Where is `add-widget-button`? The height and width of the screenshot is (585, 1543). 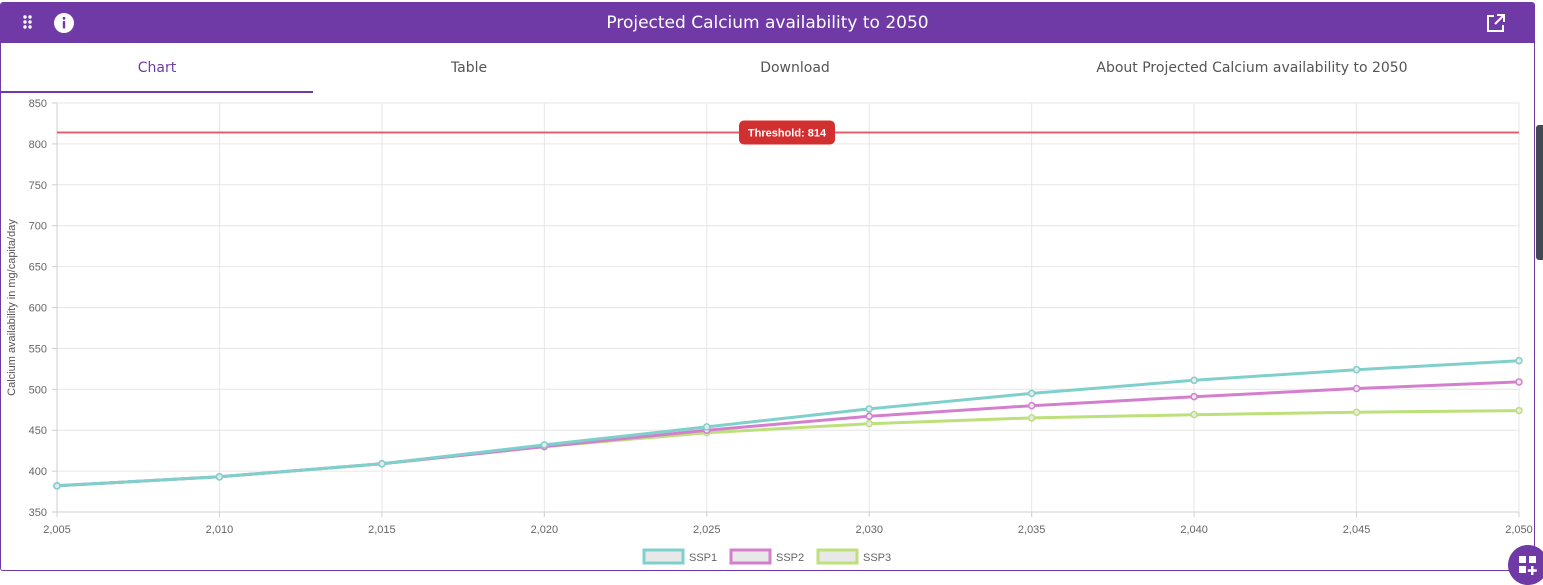 add-widget-button is located at coordinates (1525, 565).